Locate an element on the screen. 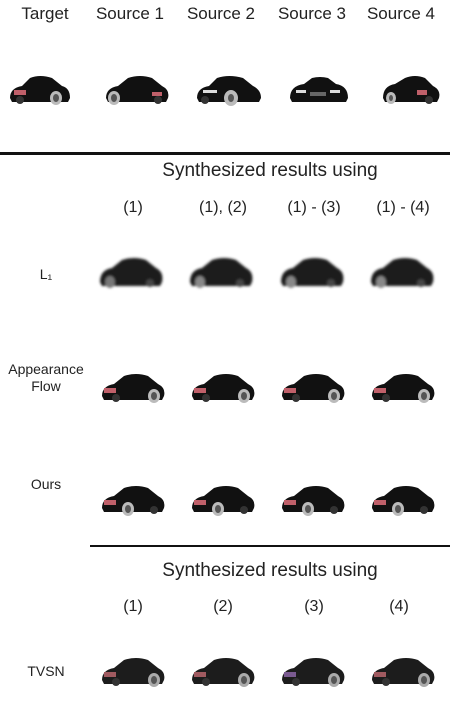 This screenshot has height=727, width=450. target-car-image is located at coordinates (39, 89).